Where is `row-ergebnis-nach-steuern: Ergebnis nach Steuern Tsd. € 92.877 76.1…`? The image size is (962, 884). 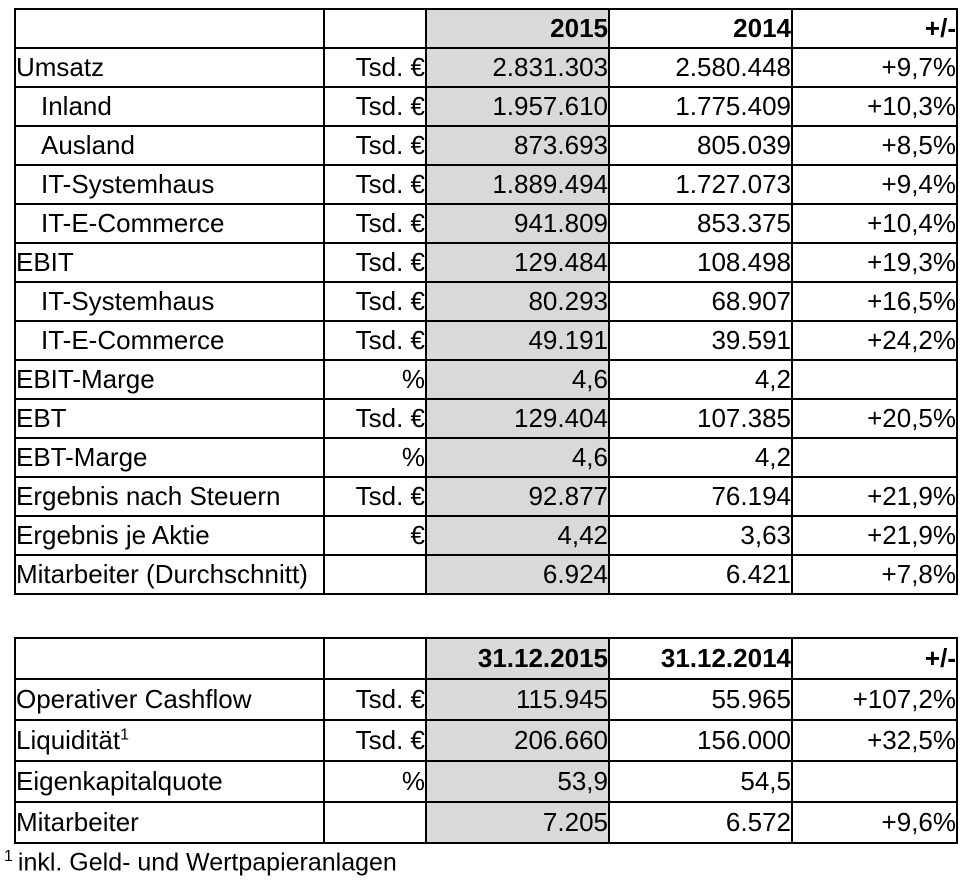 row-ergebnis-nach-steuern: Ergebnis nach Steuern Tsd. € 92.877 76.1… is located at coordinates (486, 496).